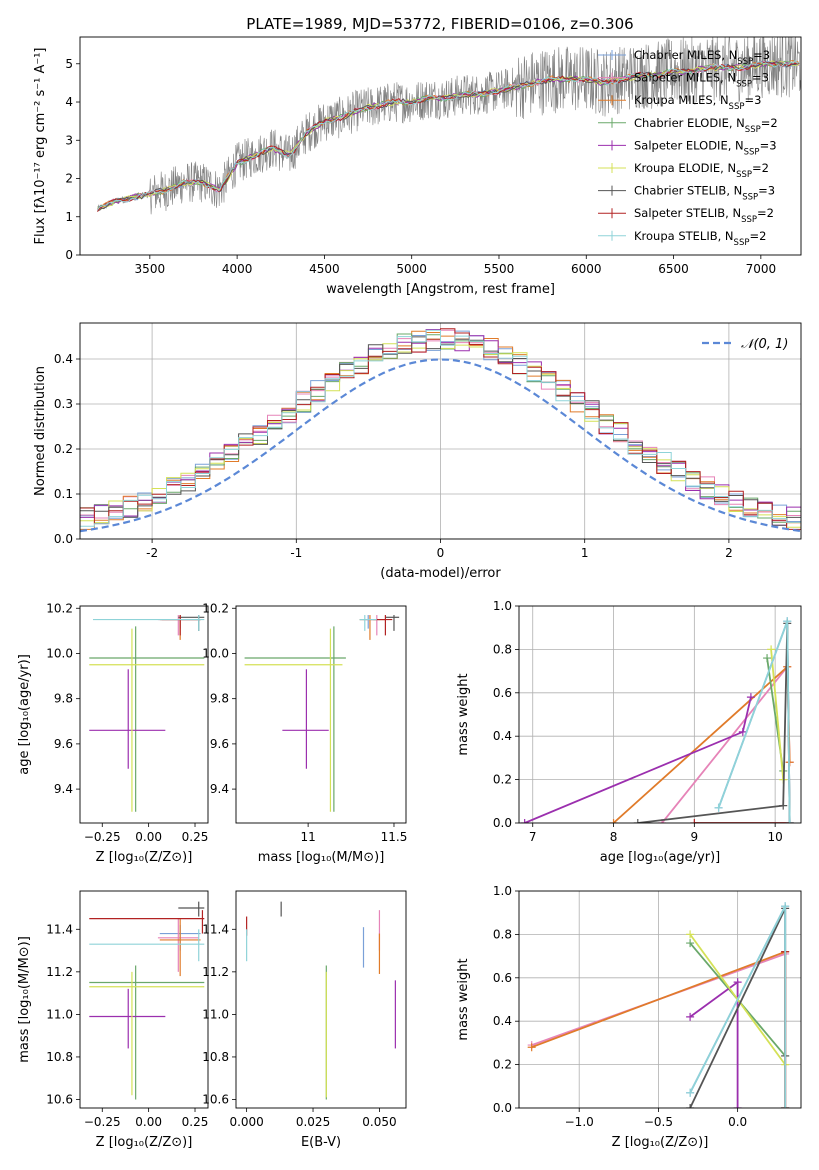 This screenshot has height=1170, width=819. I want to click on y-axis-label: mass weight, so click(463, 999).